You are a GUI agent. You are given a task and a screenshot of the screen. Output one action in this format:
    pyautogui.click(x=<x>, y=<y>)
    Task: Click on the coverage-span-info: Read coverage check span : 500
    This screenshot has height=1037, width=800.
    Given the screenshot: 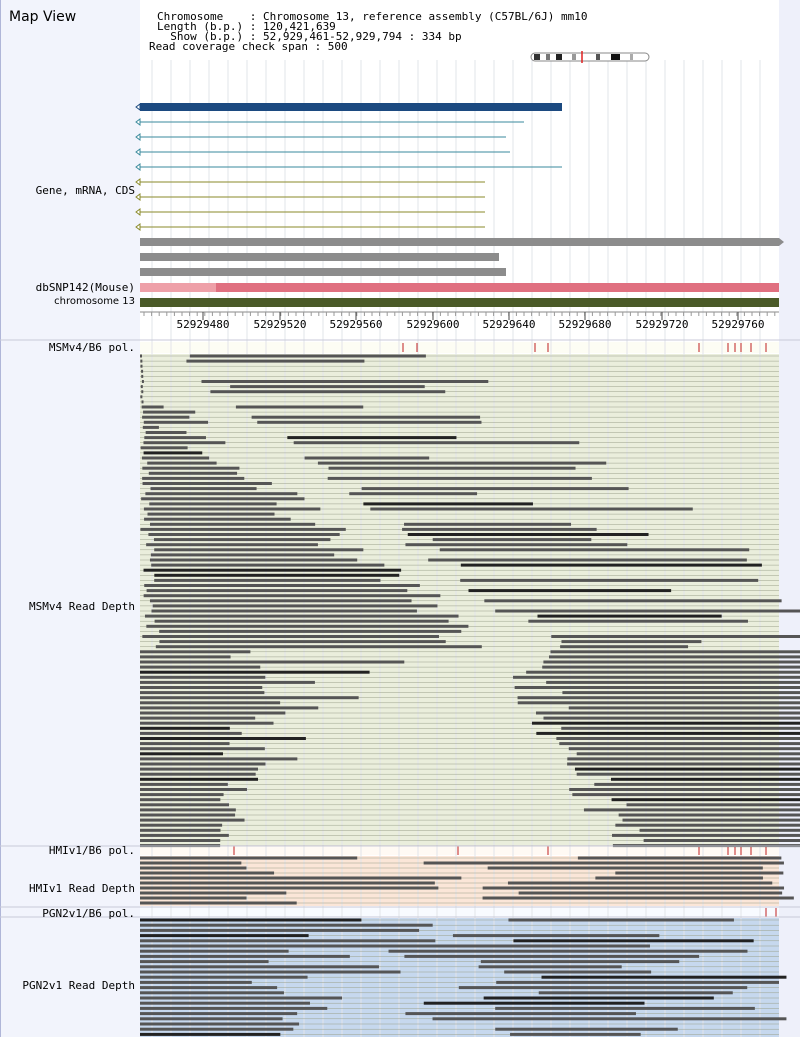 What is the action you would take?
    pyautogui.click(x=248, y=46)
    